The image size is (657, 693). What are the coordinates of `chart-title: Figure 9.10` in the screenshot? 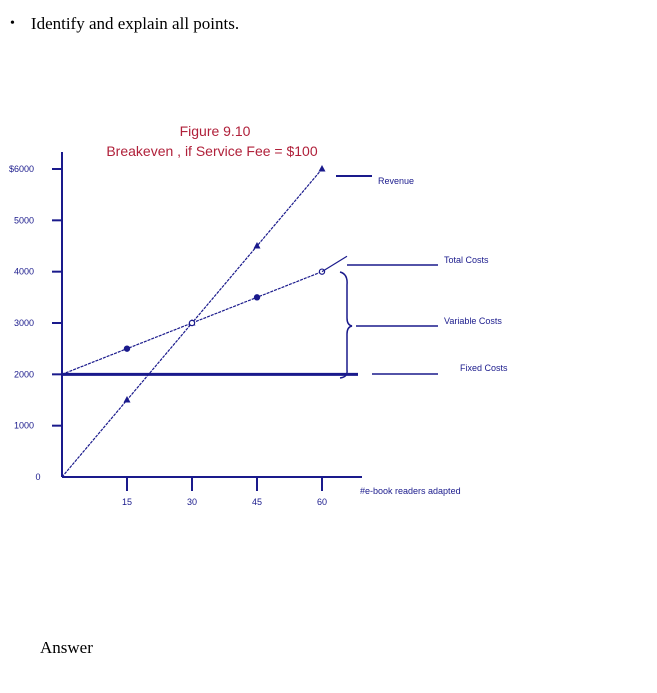 It's located at (215, 131).